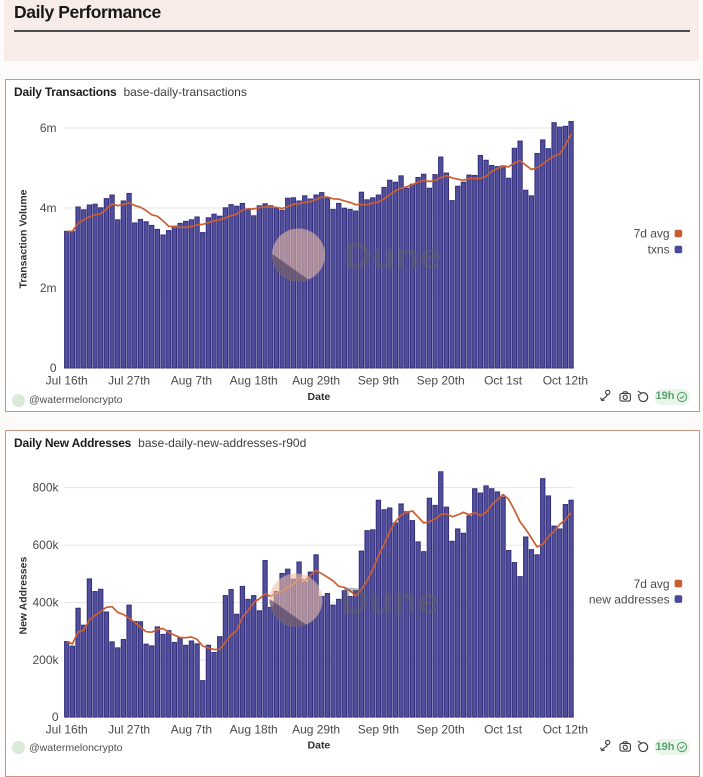  Describe the element at coordinates (23, 238) in the screenshot. I see `svg-text: Transaction Volume` at that location.